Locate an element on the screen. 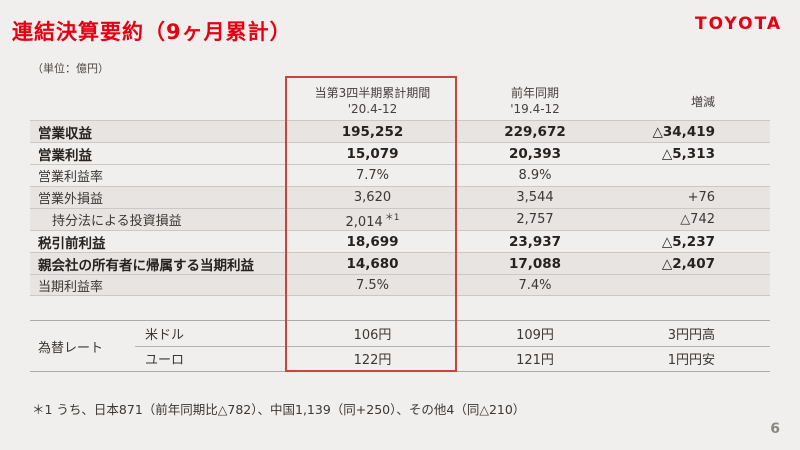 The width and height of the screenshot is (800, 450). table-row: 営業収益 195,252 229,672 △34,419 is located at coordinates (400, 131).